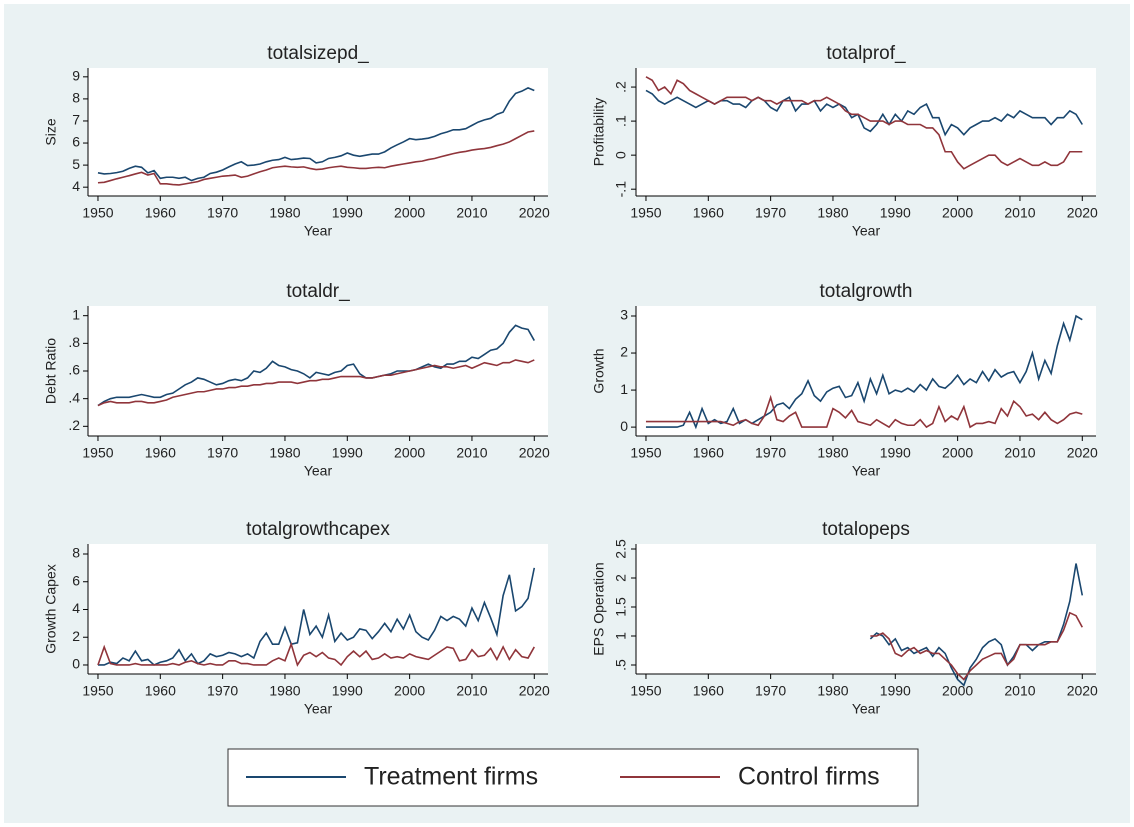 The width and height of the screenshot is (1134, 827). What do you see at coordinates (866, 291) in the screenshot?
I see `panel-title: totalgrowth` at bounding box center [866, 291].